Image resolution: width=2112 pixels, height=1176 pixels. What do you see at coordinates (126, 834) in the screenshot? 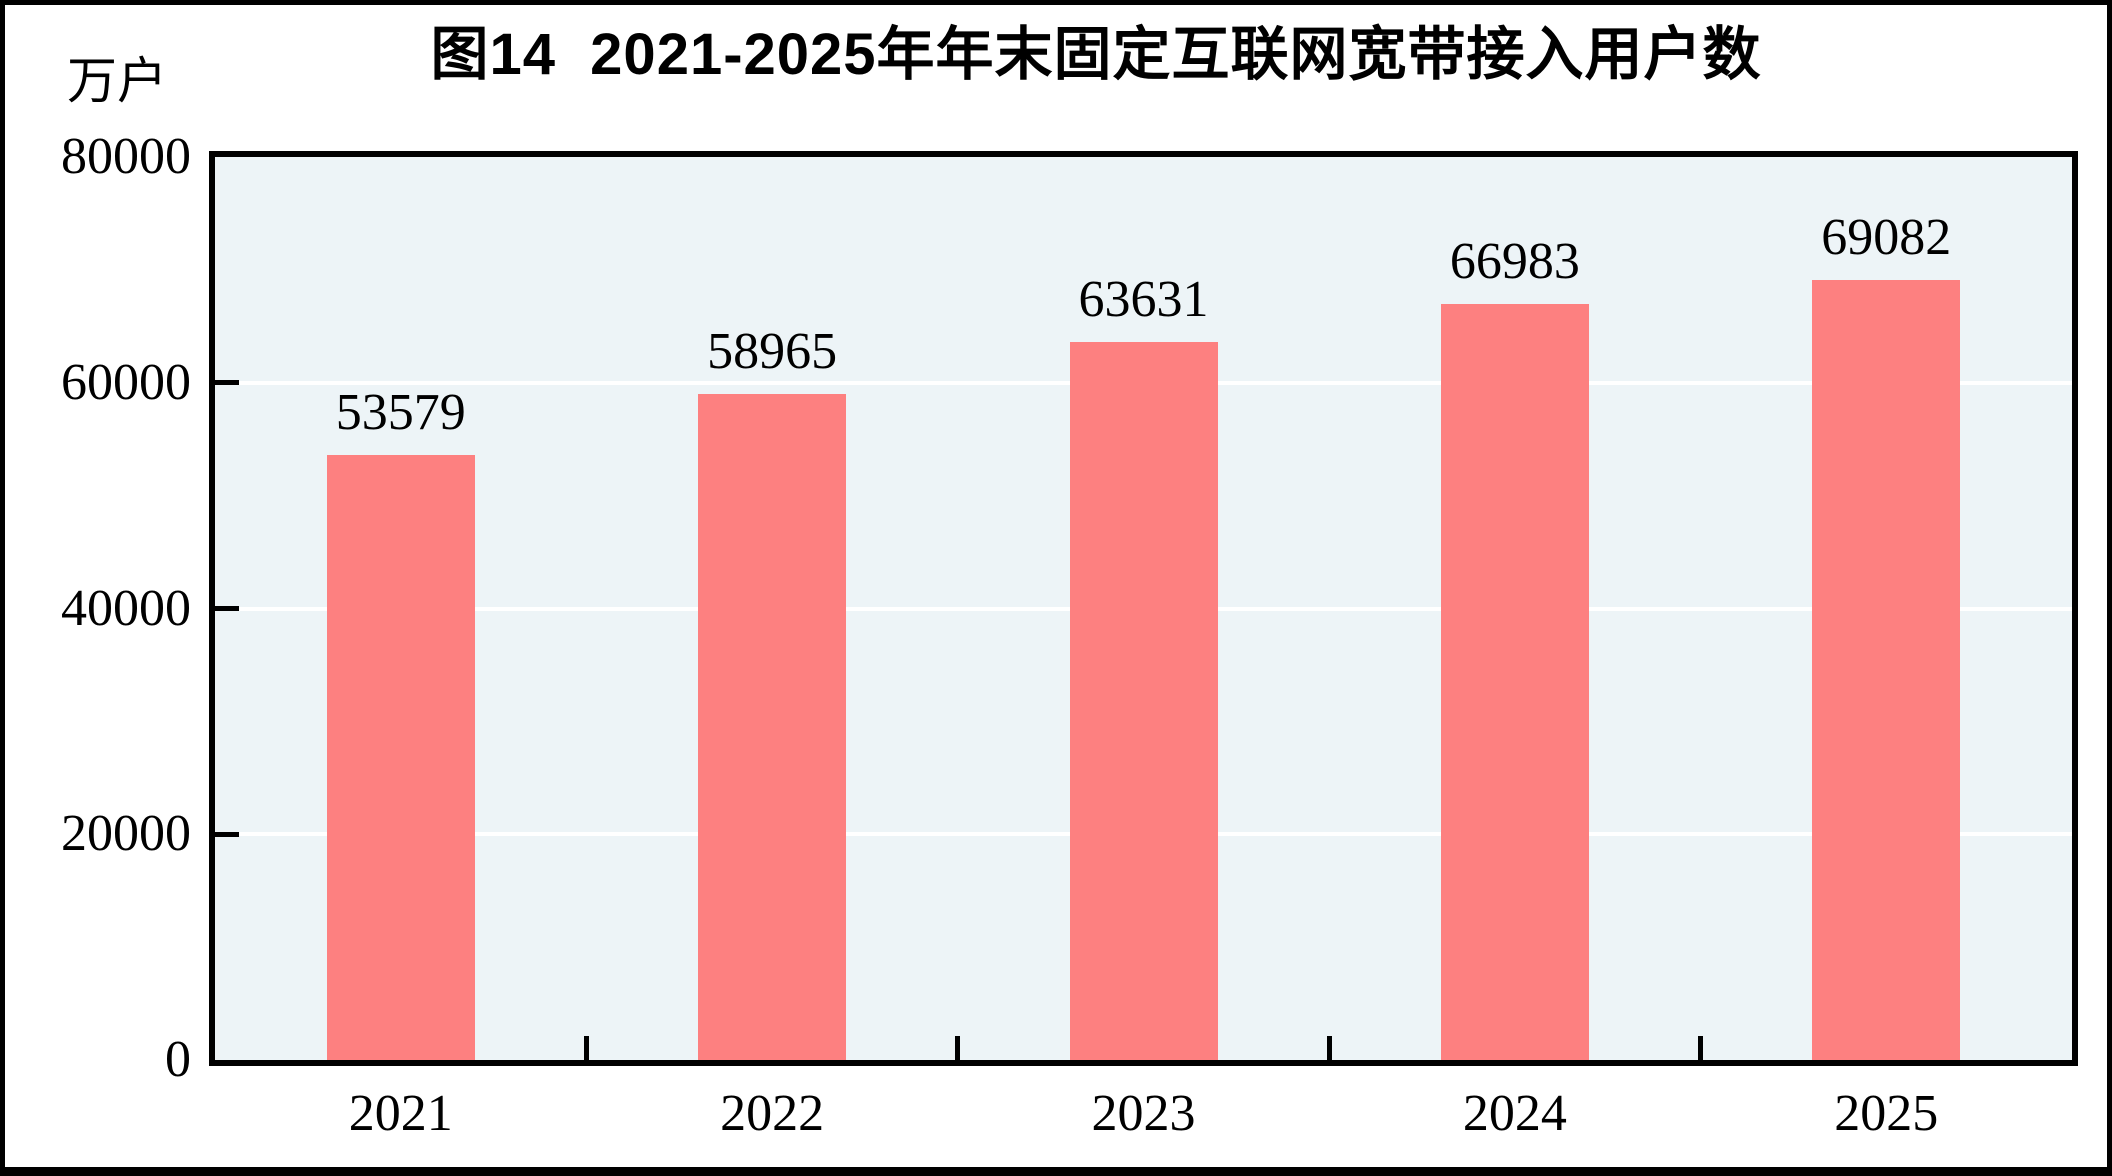
I see `y-axis-label-20000: 20000` at bounding box center [126, 834].